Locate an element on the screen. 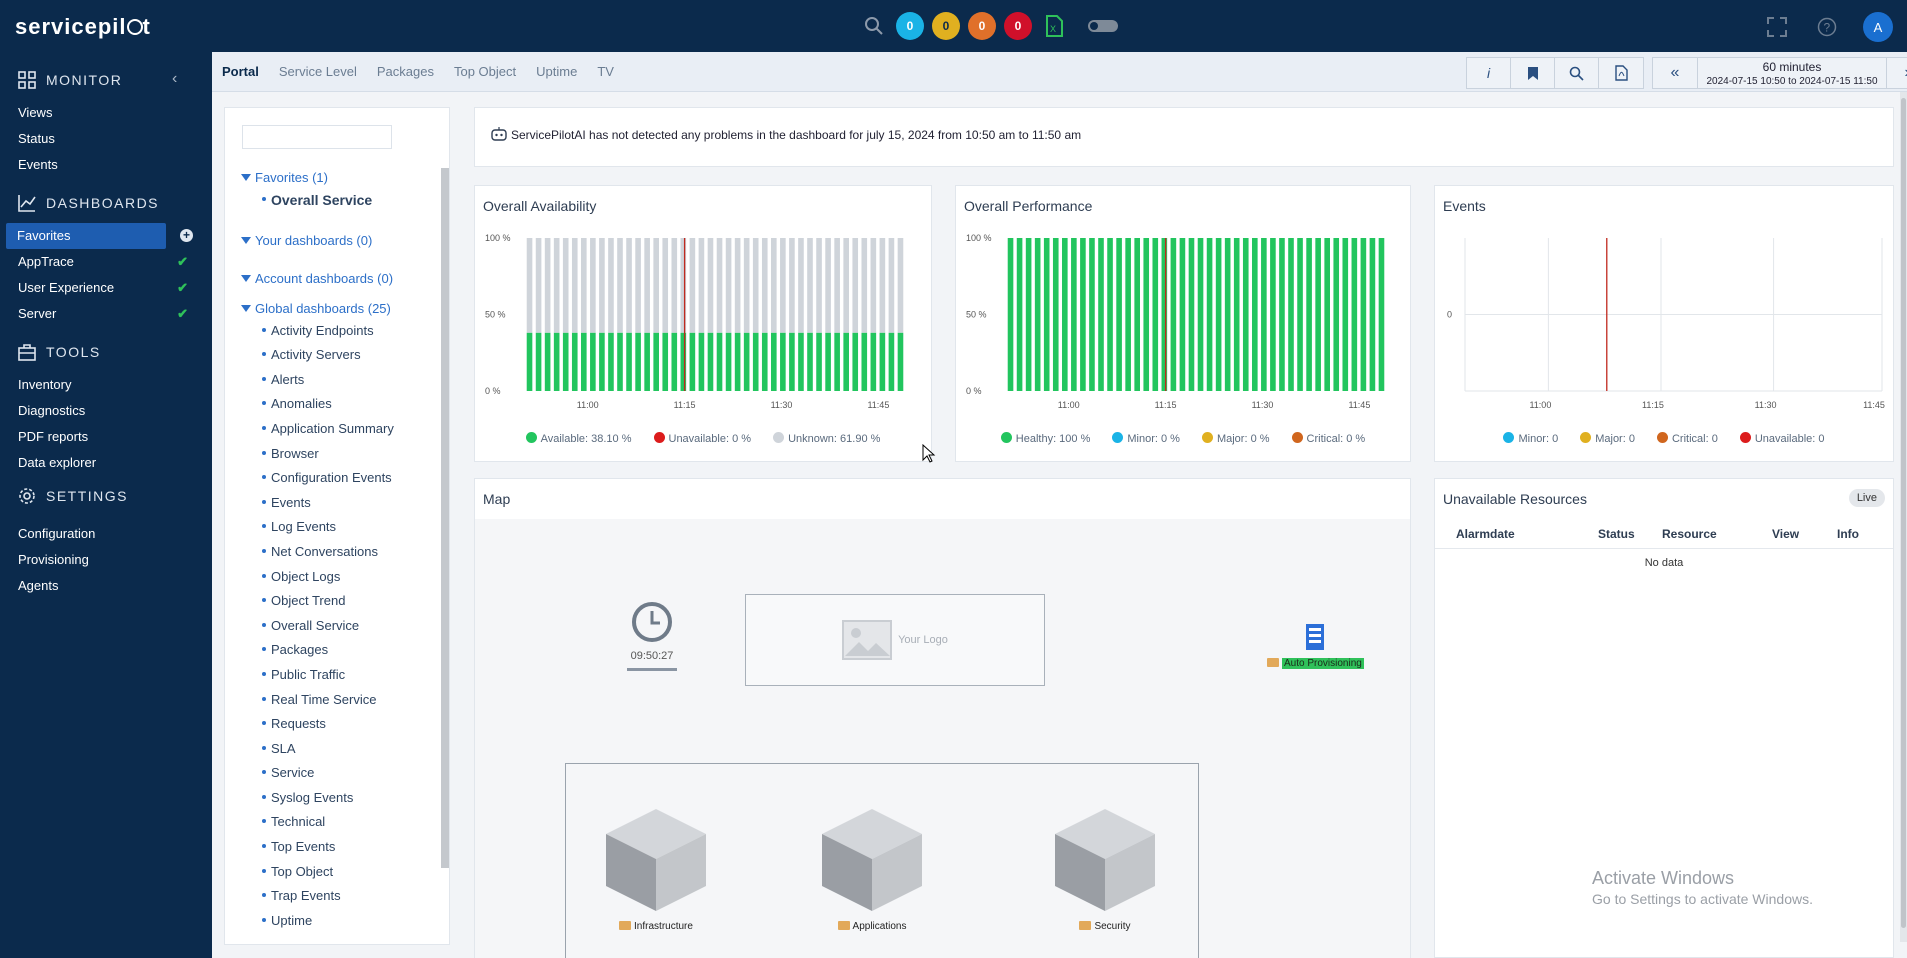 Image resolution: width=1907 pixels, height=958 pixels. tree-item-technical: Technical is located at coordinates (336, 822).